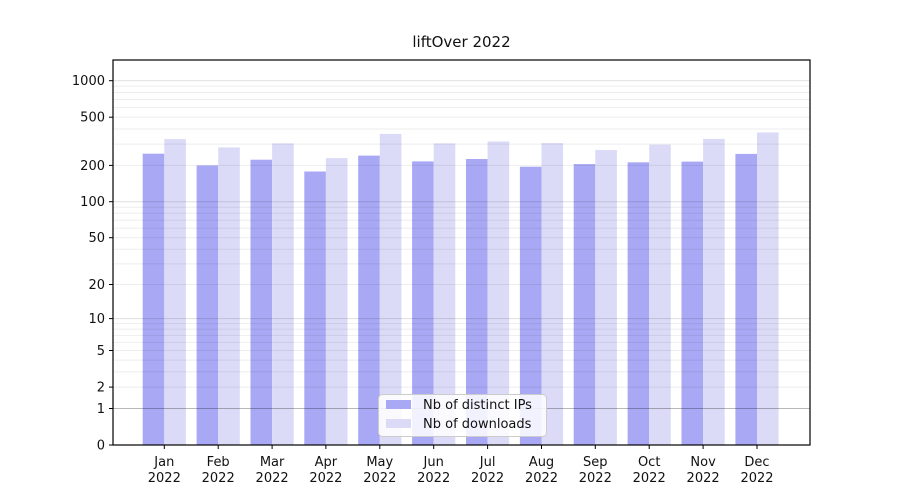  Describe the element at coordinates (692, 303) in the screenshot. I see `bar-nb-of-distinct-ips-nov` at that location.